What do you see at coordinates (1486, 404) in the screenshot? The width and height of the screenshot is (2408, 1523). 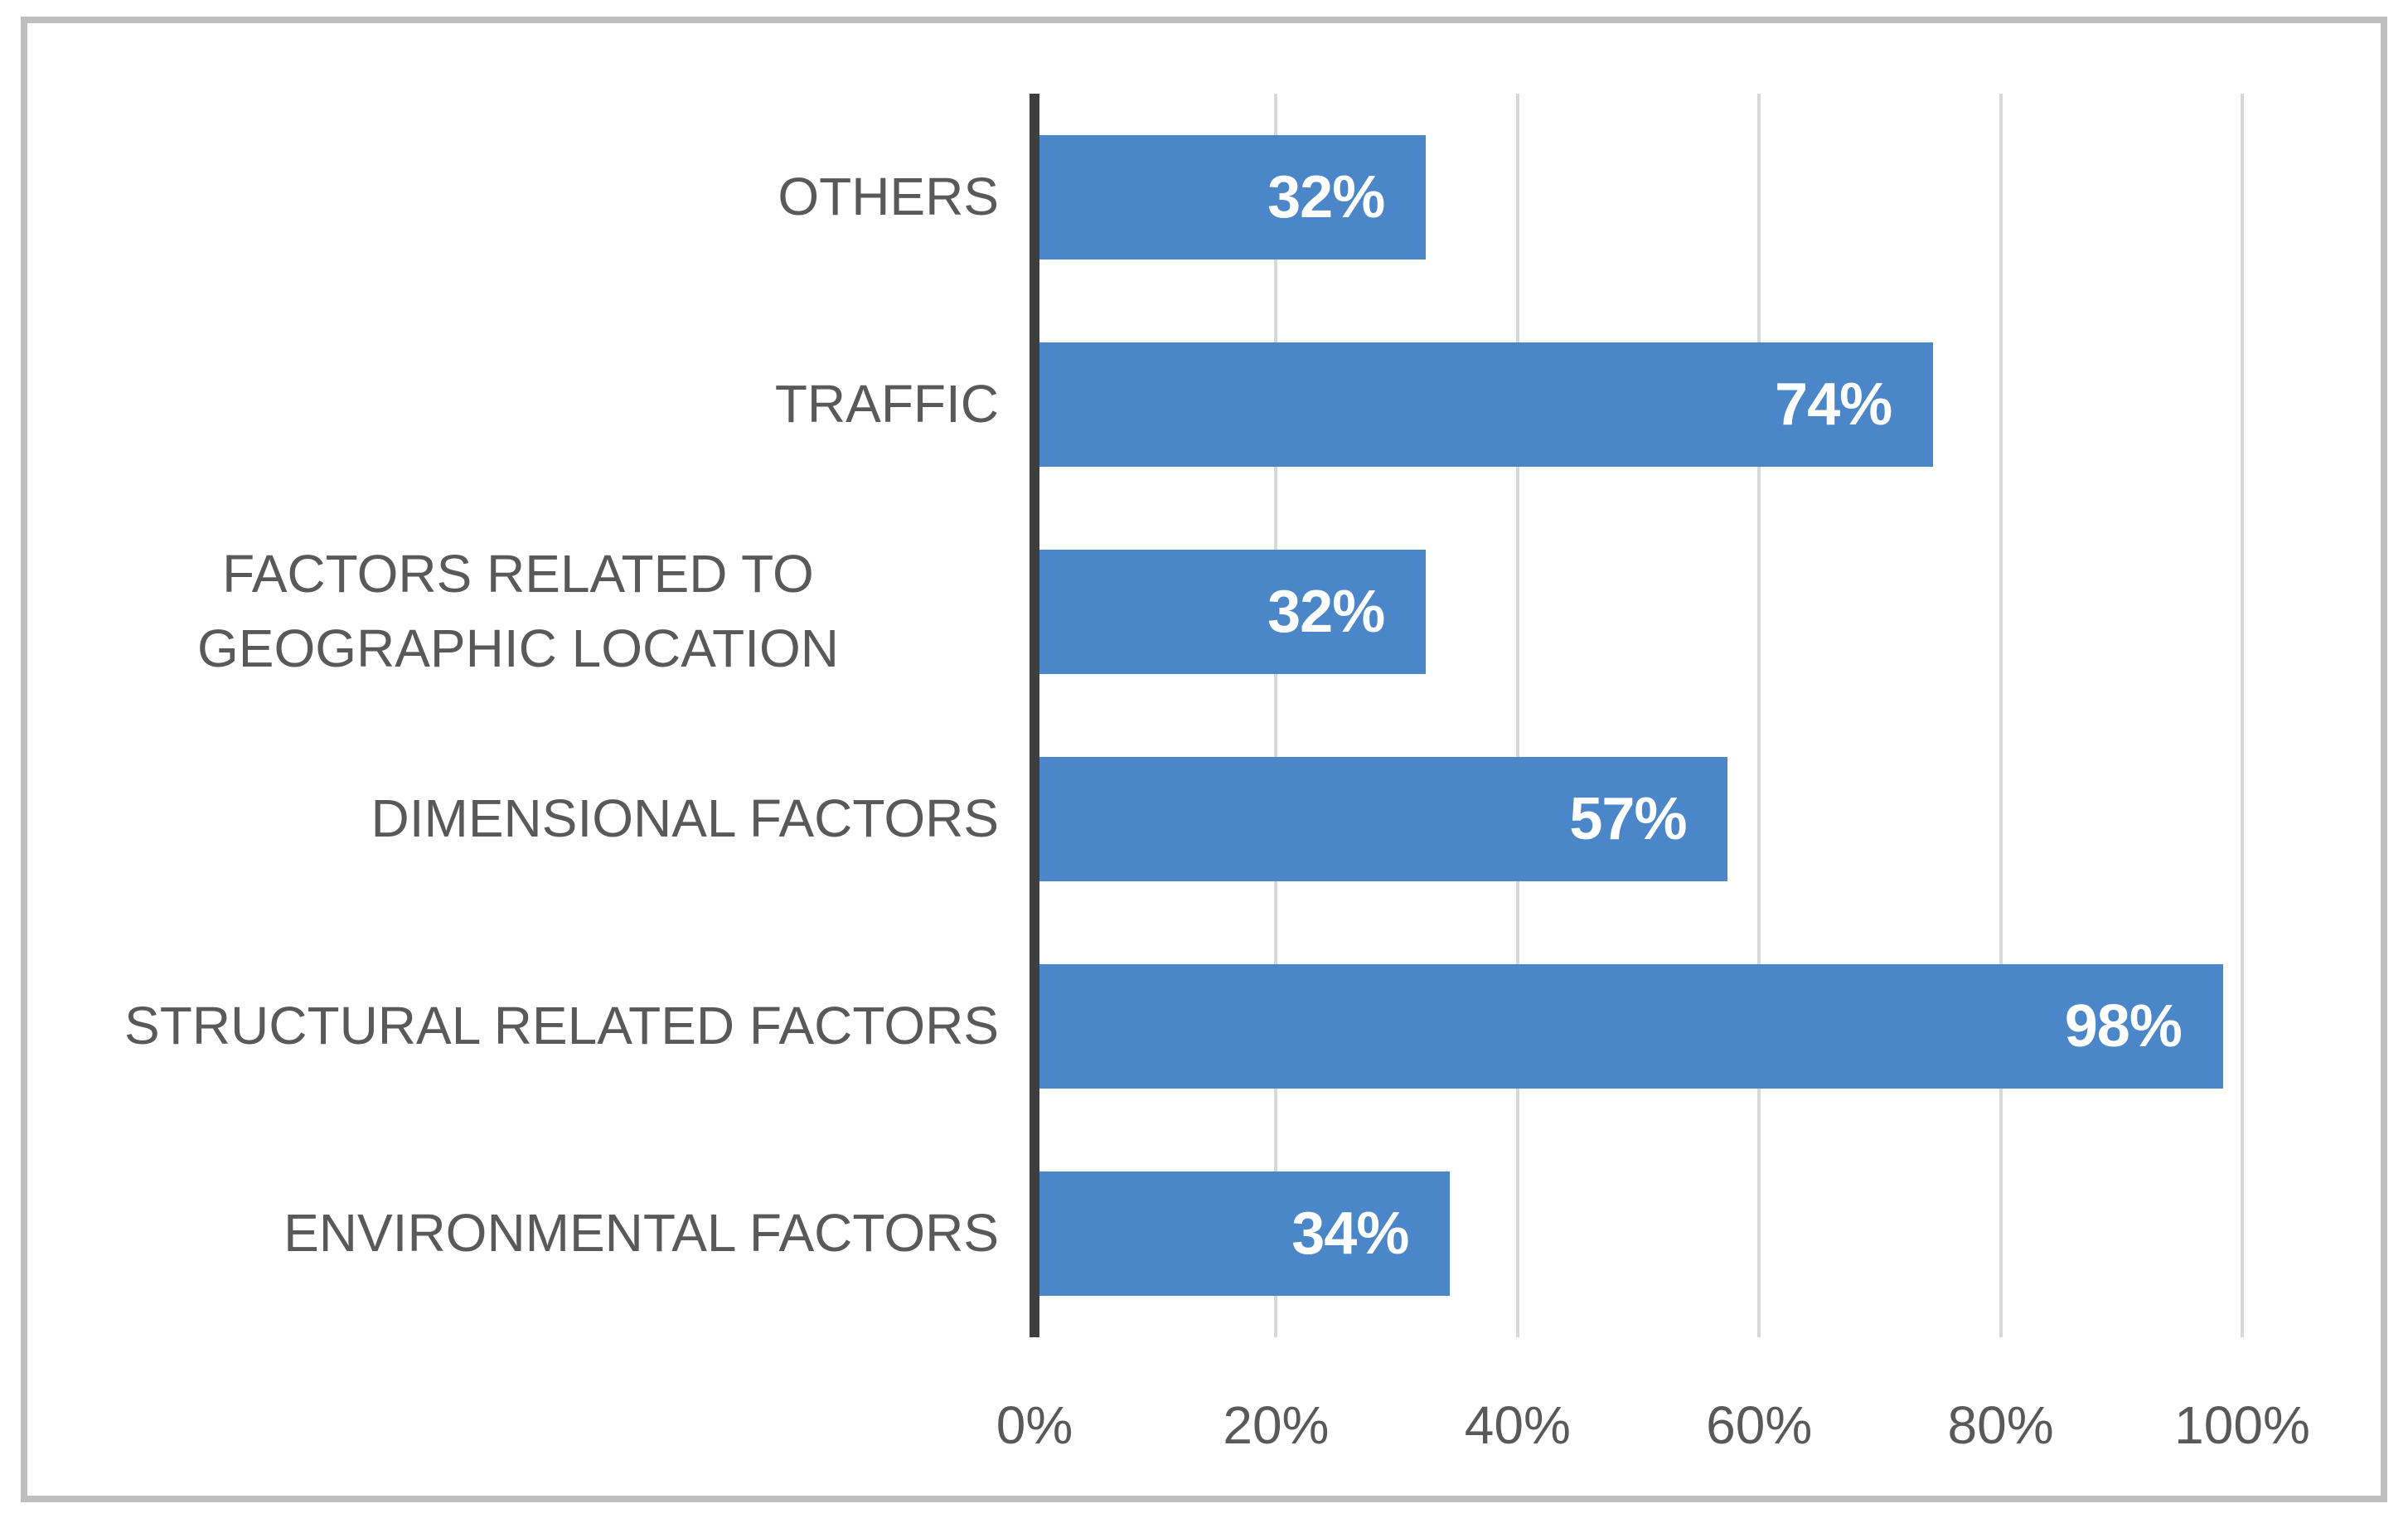 I see `bar: 74%` at bounding box center [1486, 404].